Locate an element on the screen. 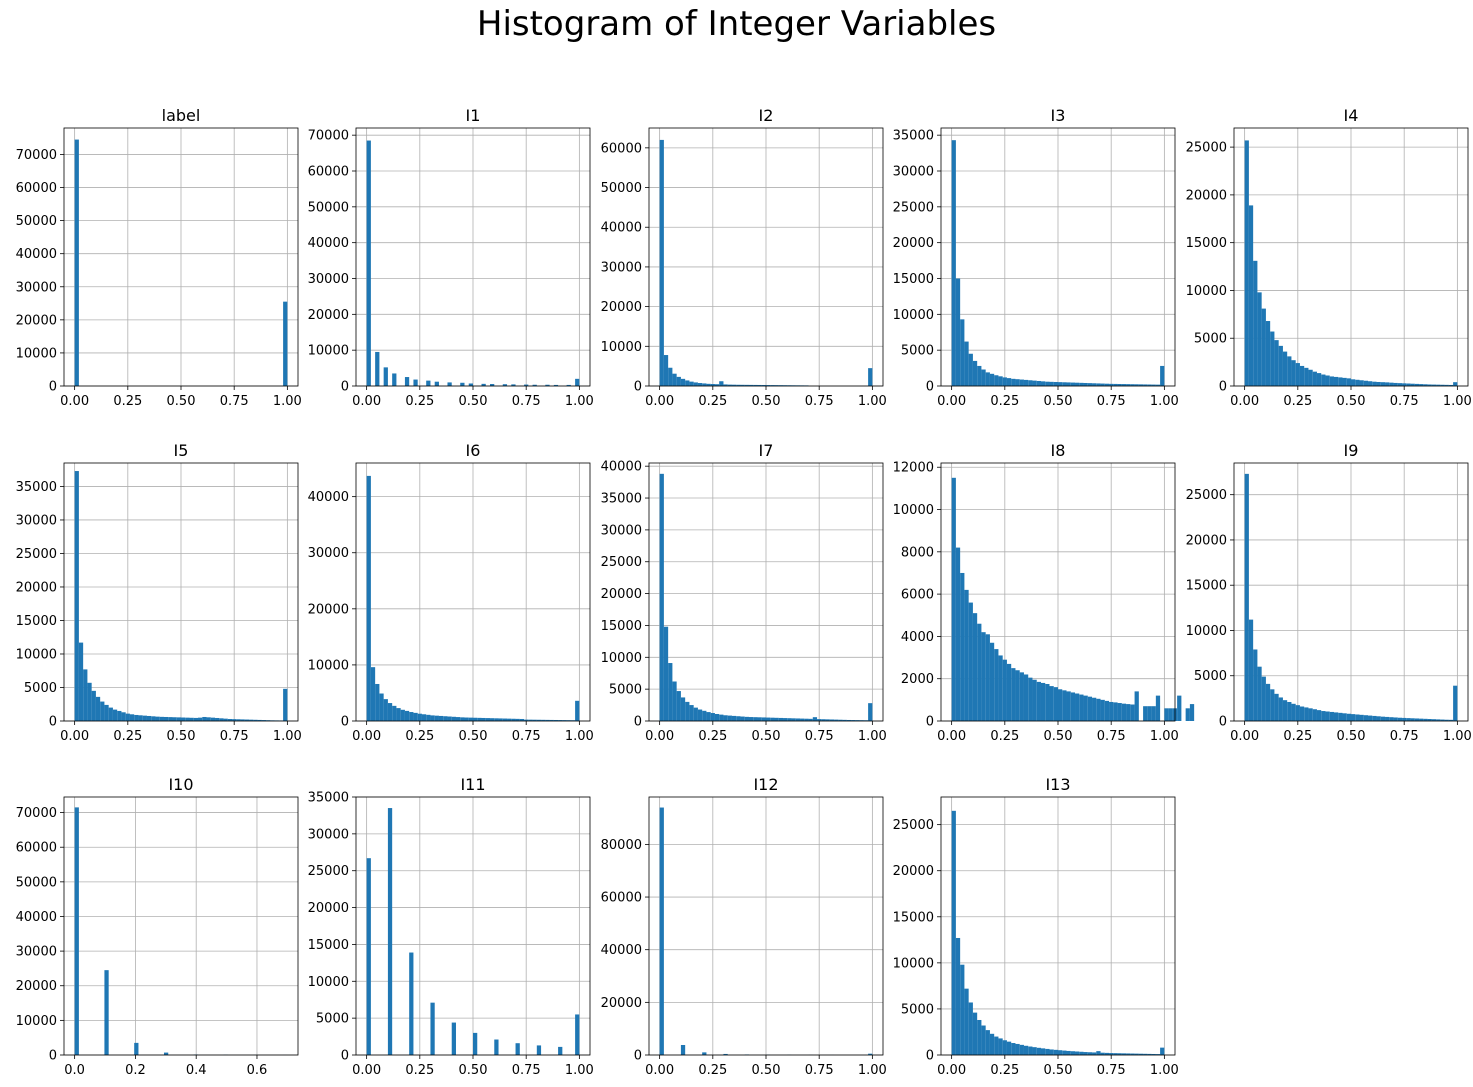 Image resolution: width=1473 pixels, height=1087 pixels. x-tick-label: 0.50 is located at coordinates (1351, 736).